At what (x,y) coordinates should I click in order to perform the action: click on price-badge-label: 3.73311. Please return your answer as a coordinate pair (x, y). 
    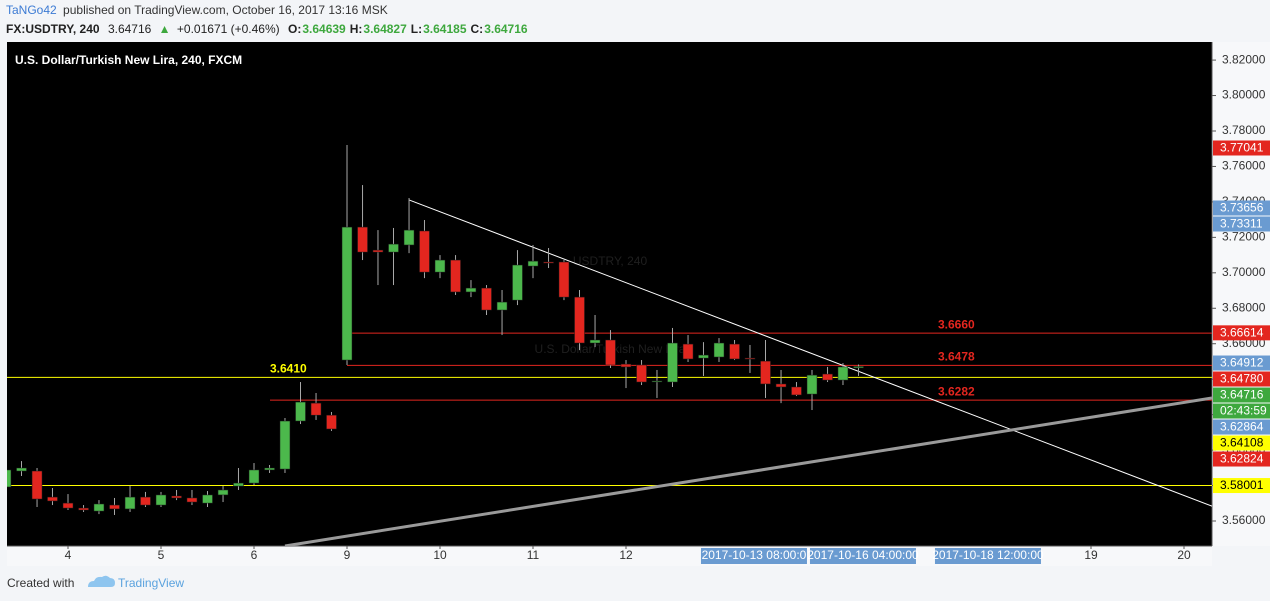
    Looking at the image, I should click on (1241, 224).